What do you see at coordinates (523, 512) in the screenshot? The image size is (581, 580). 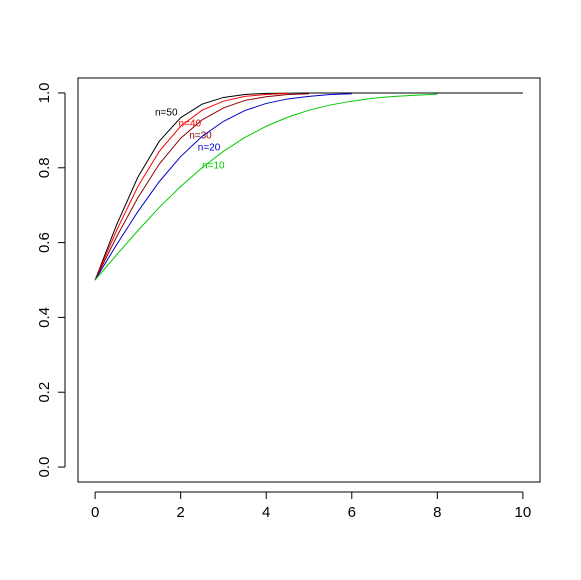 I see `x-tick-label: 10` at bounding box center [523, 512].